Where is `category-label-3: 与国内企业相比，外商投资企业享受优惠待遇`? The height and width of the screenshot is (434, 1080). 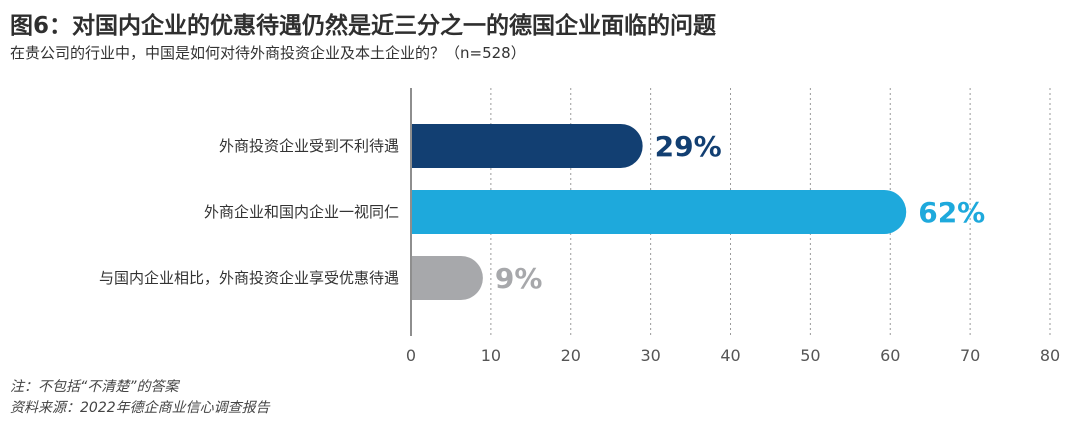
category-label-3: 与国内企业相比，外商投资企业享受优惠待遇 is located at coordinates (249, 278).